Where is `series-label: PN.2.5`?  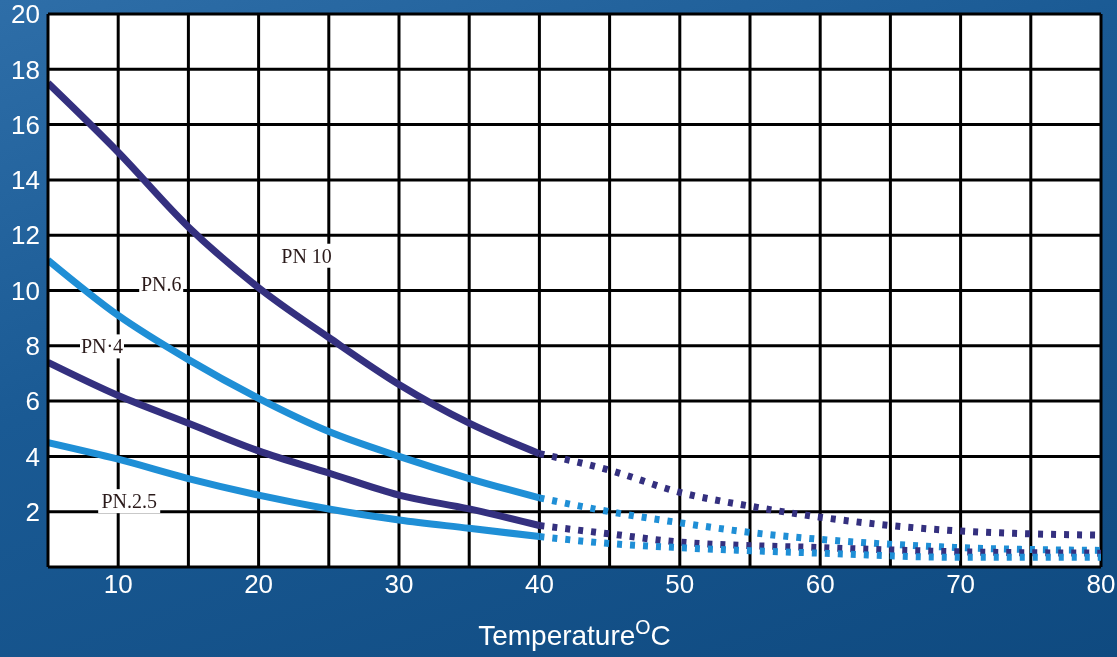 series-label: PN.2.5 is located at coordinates (129, 501).